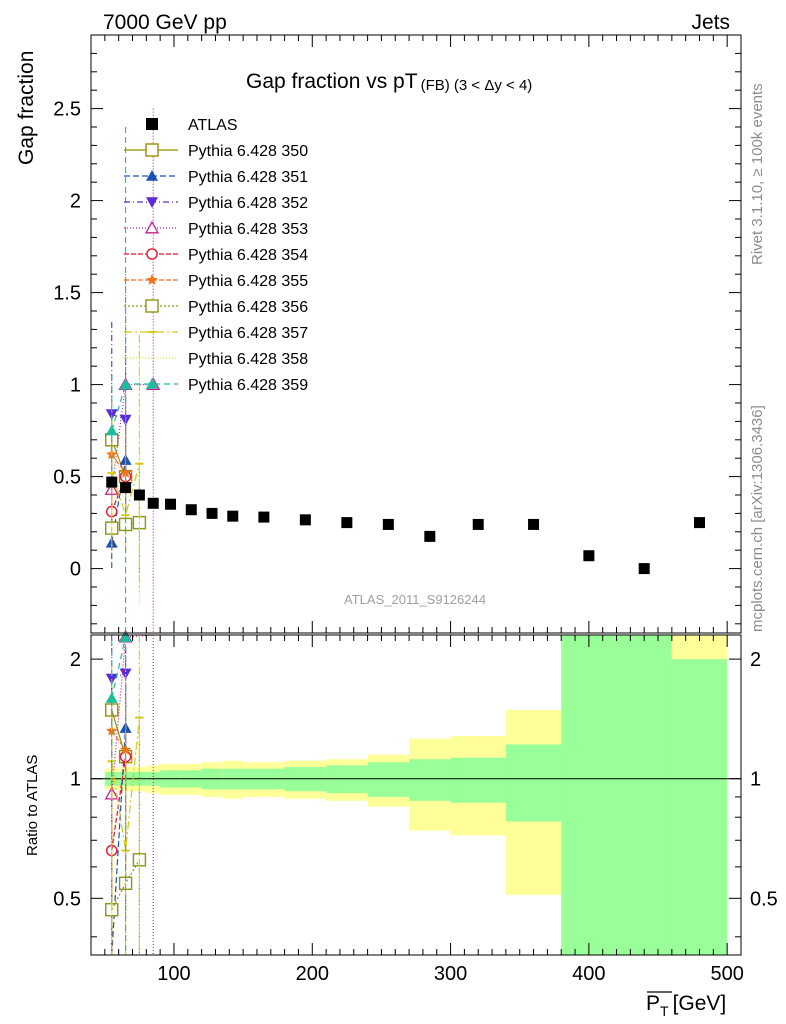 The width and height of the screenshot is (786, 1024). I want to click on y-tick-label-top: 2, so click(75, 202).